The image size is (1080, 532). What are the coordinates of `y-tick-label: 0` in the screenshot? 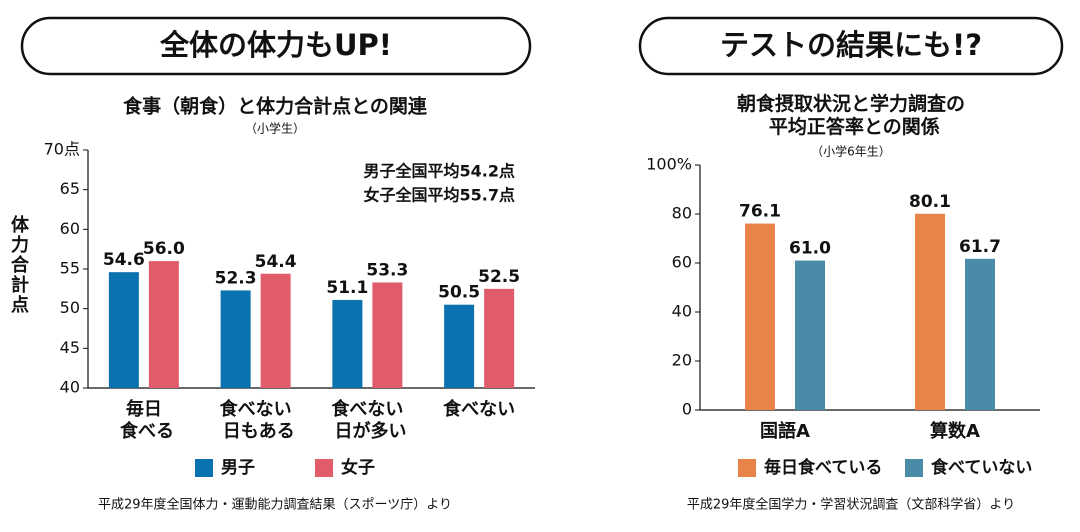 It's located at (687, 409).